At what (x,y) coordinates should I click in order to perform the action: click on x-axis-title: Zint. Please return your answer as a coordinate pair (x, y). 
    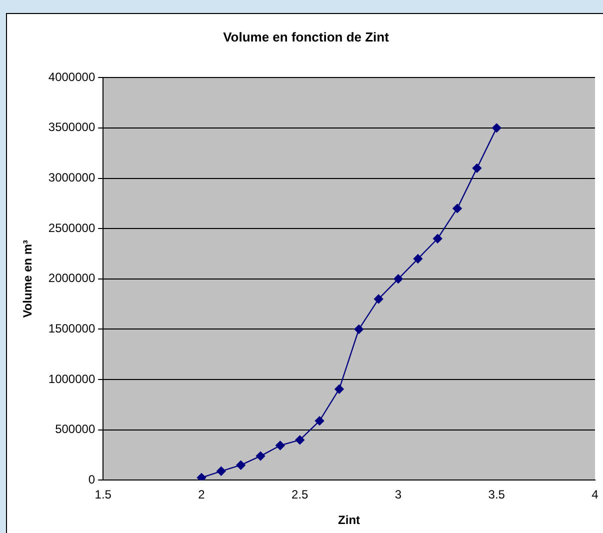
    Looking at the image, I should click on (349, 520).